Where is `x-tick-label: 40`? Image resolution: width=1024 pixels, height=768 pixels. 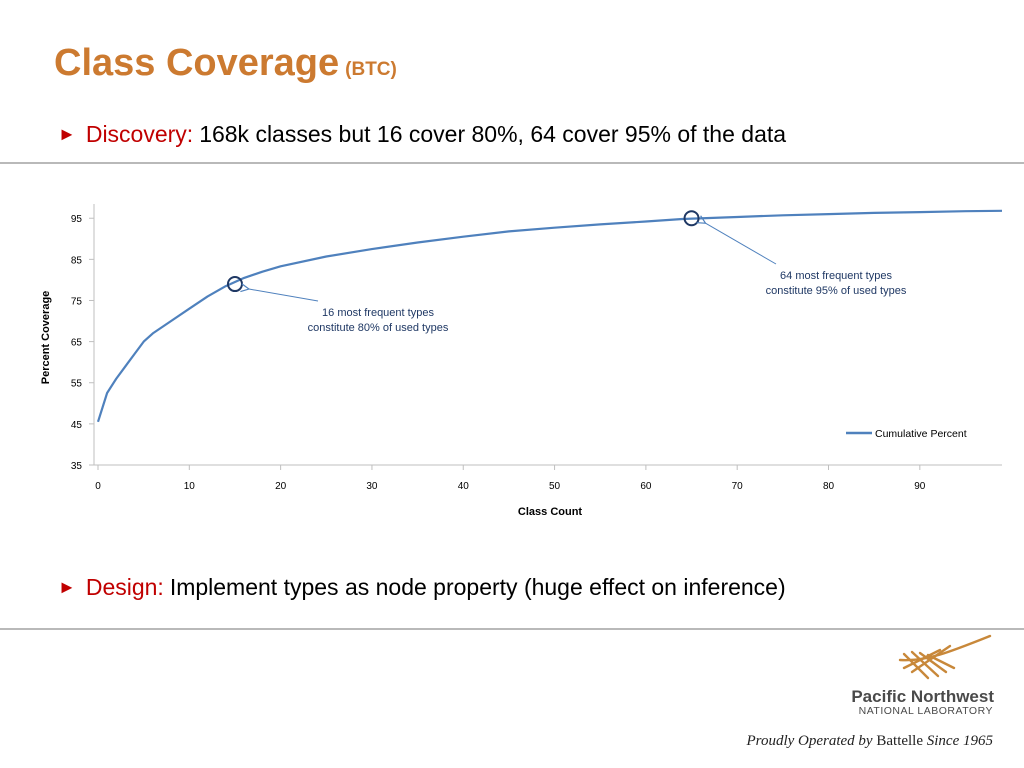
x-tick-label: 40 is located at coordinates (464, 486).